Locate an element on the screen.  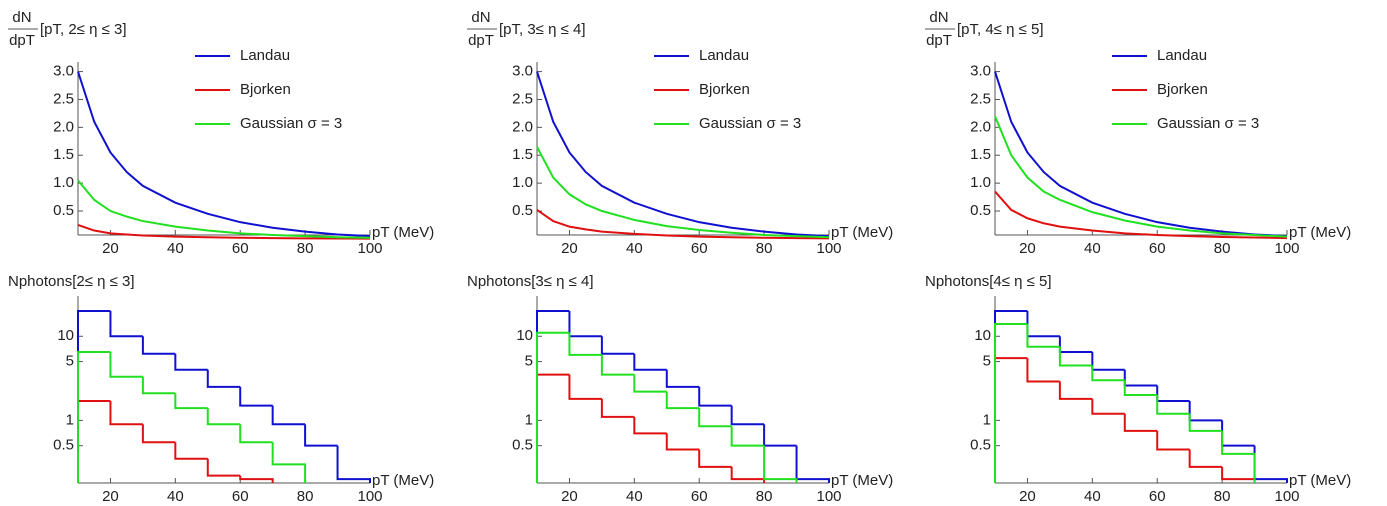
legend-label: Landau is located at coordinates (265, 55).